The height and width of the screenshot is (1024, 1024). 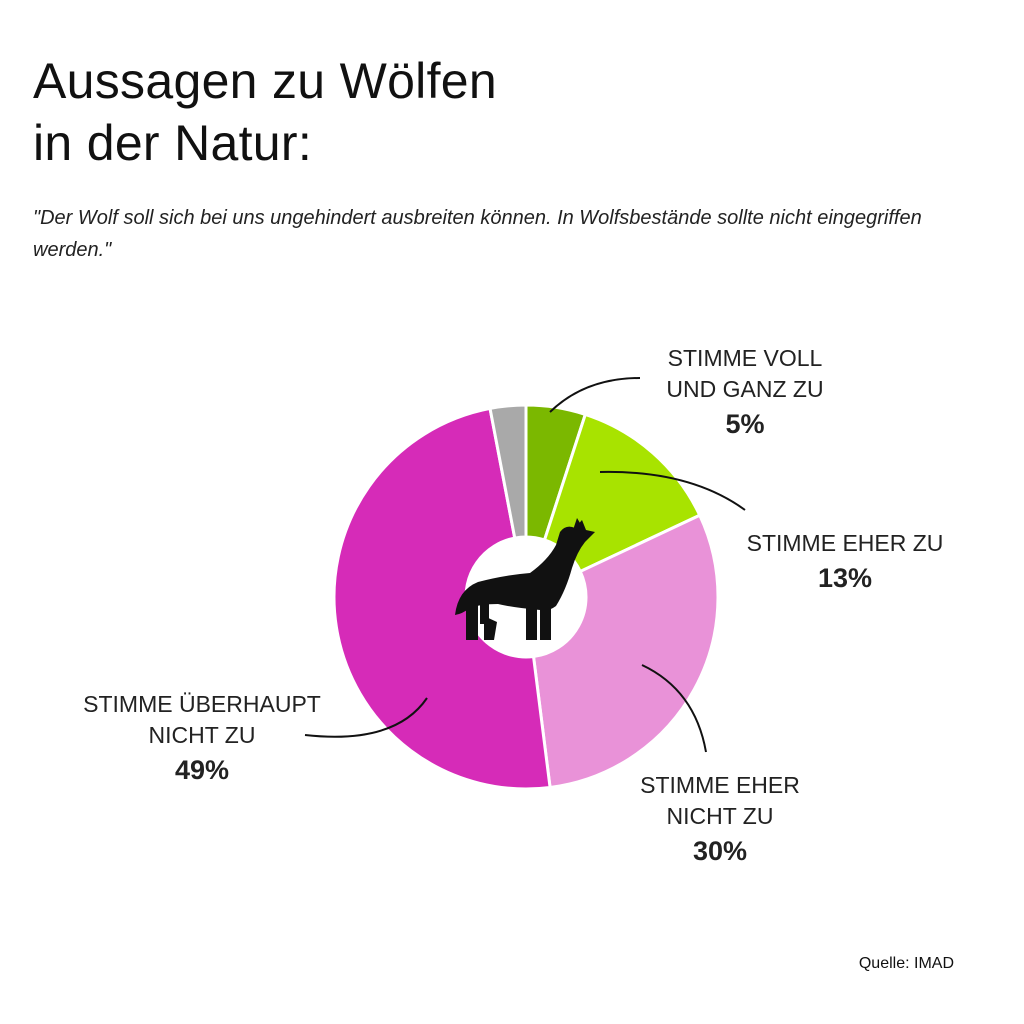 I want to click on slice-label-0-line-0: STIMME VOLL, so click(x=745, y=358).